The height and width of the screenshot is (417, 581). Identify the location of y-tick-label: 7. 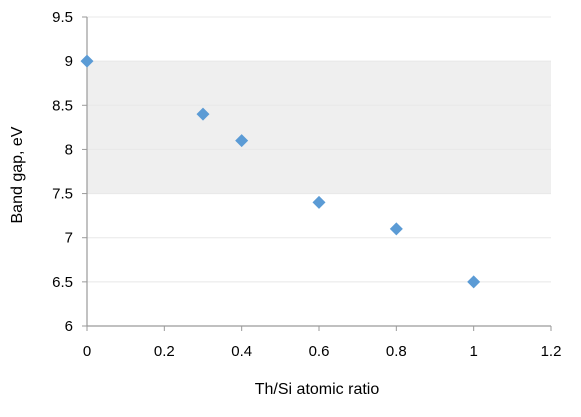
(69, 238).